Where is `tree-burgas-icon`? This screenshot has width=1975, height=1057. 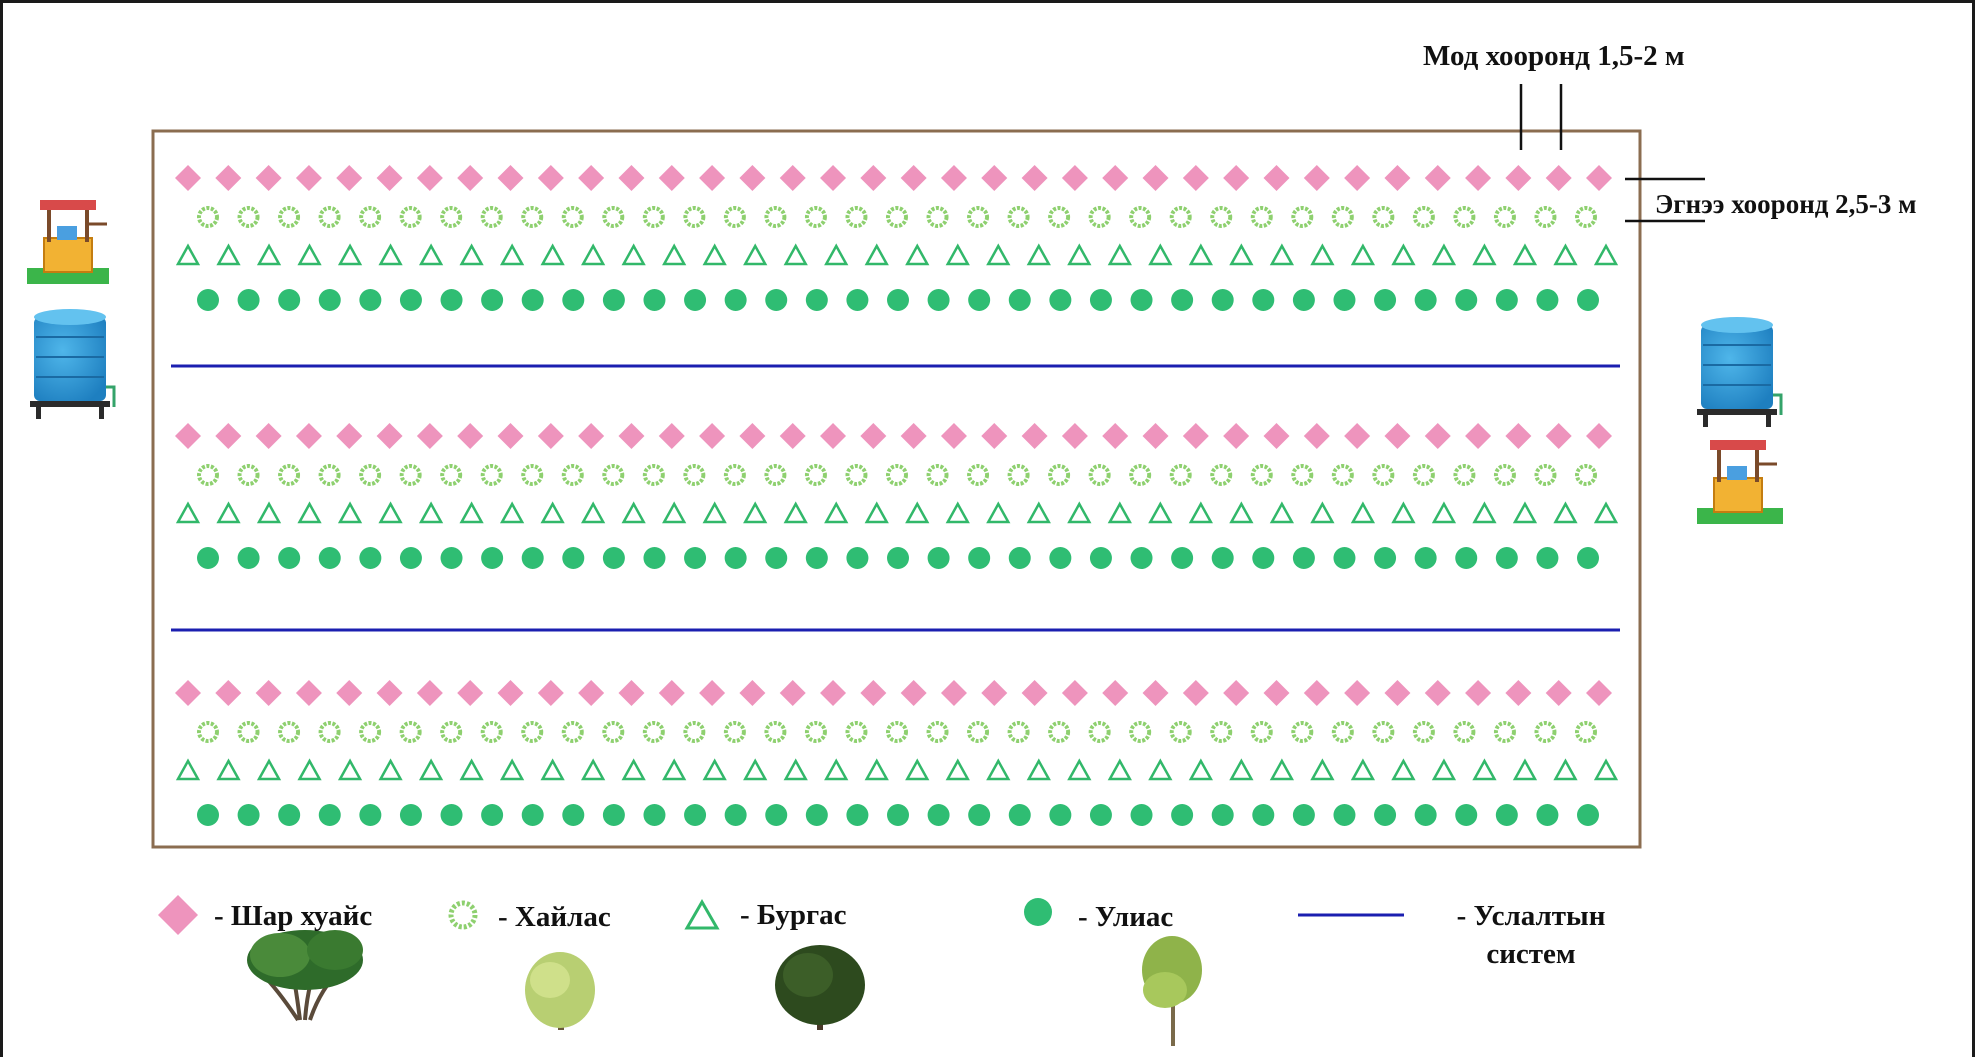 tree-burgas-icon is located at coordinates (820, 987).